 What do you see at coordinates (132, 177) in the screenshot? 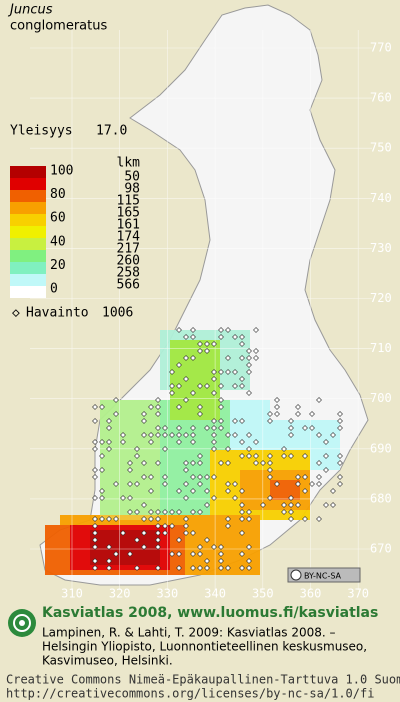
I see `count-label: 50` at bounding box center [132, 177].